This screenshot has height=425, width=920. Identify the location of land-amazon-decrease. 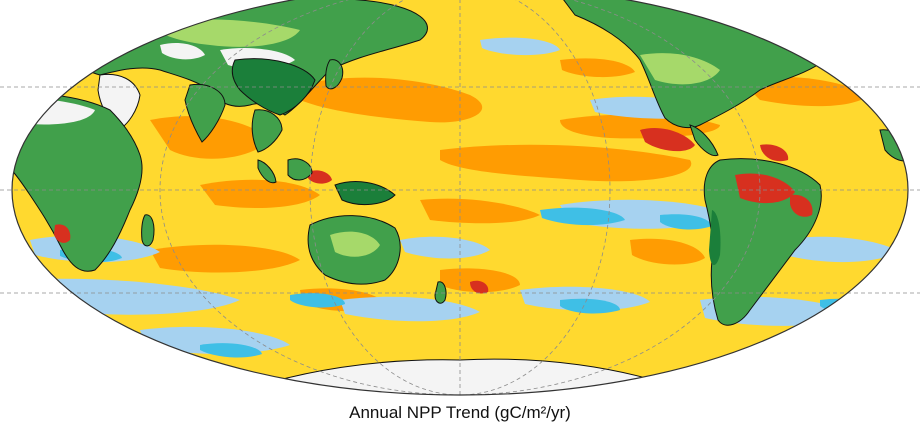
(765, 188).